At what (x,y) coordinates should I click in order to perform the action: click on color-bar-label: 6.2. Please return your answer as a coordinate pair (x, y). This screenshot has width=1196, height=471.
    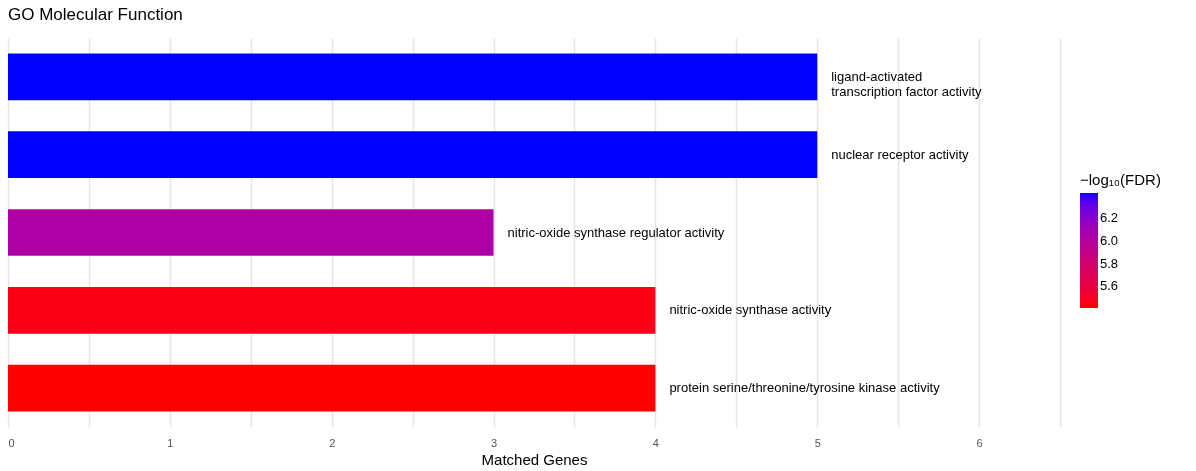
    Looking at the image, I should click on (1109, 218).